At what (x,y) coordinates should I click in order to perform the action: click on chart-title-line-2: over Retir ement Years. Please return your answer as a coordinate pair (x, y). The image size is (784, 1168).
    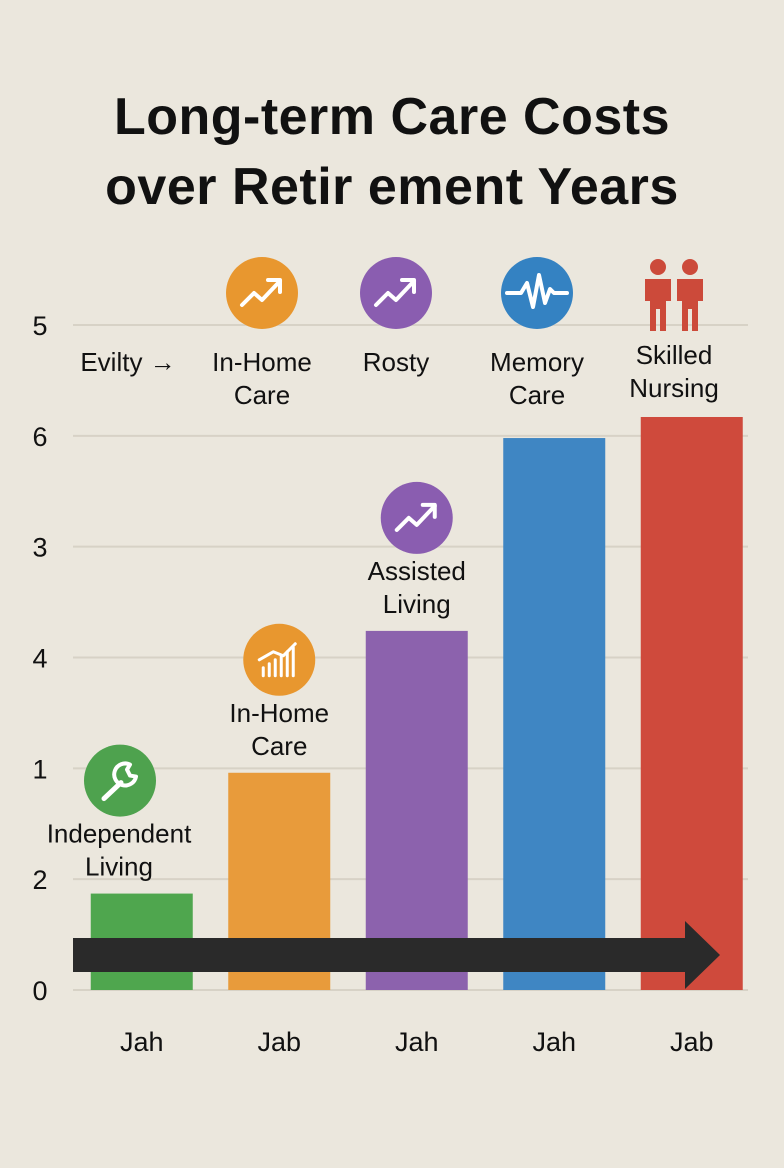
    Looking at the image, I should click on (392, 187).